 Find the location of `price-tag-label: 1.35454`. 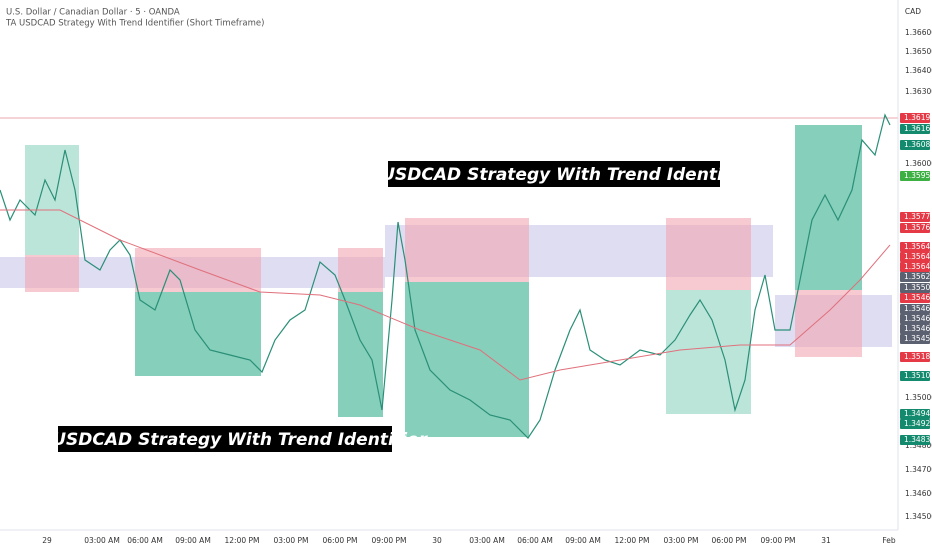

price-tag-label: 1.35454 is located at coordinates (918, 338).